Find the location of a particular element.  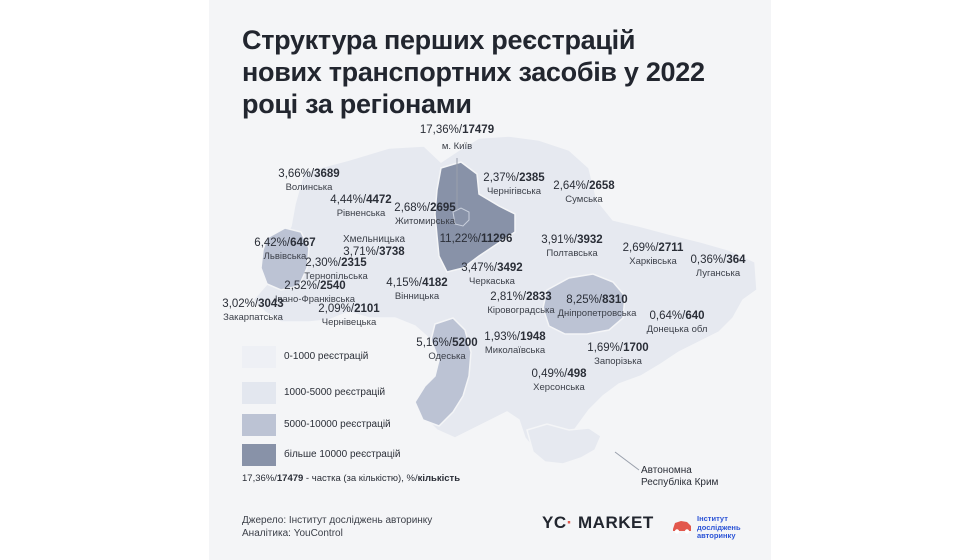

label-kharkiv: 2,69%/2711 Харківська is located at coordinates (653, 254).